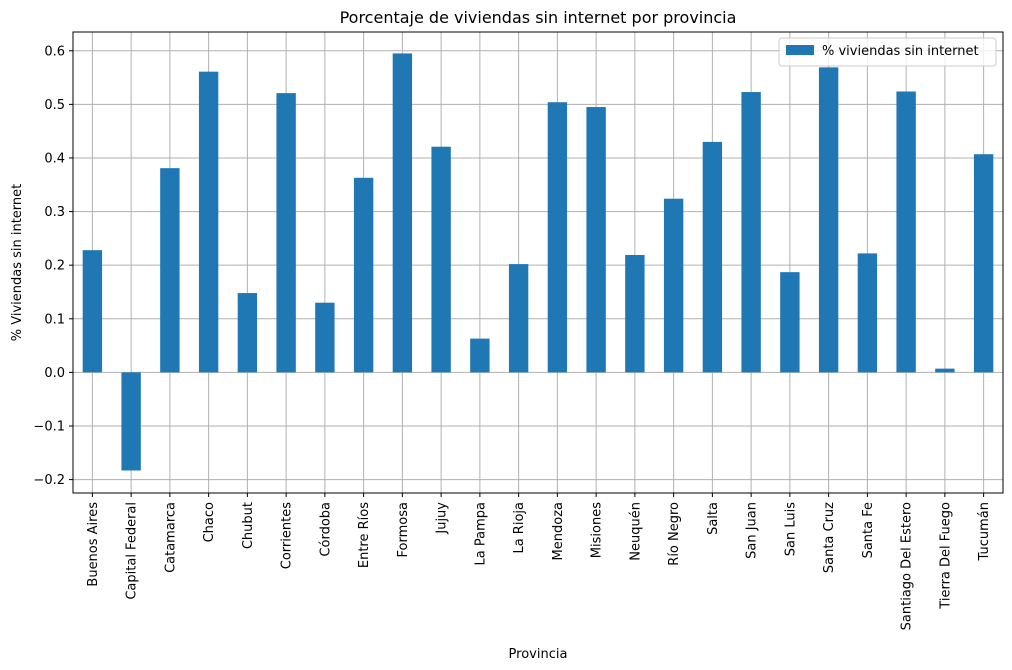 This screenshot has width=1012, height=670. Describe the element at coordinates (635, 531) in the screenshot. I see `x-tick-label: Neuquén` at that location.